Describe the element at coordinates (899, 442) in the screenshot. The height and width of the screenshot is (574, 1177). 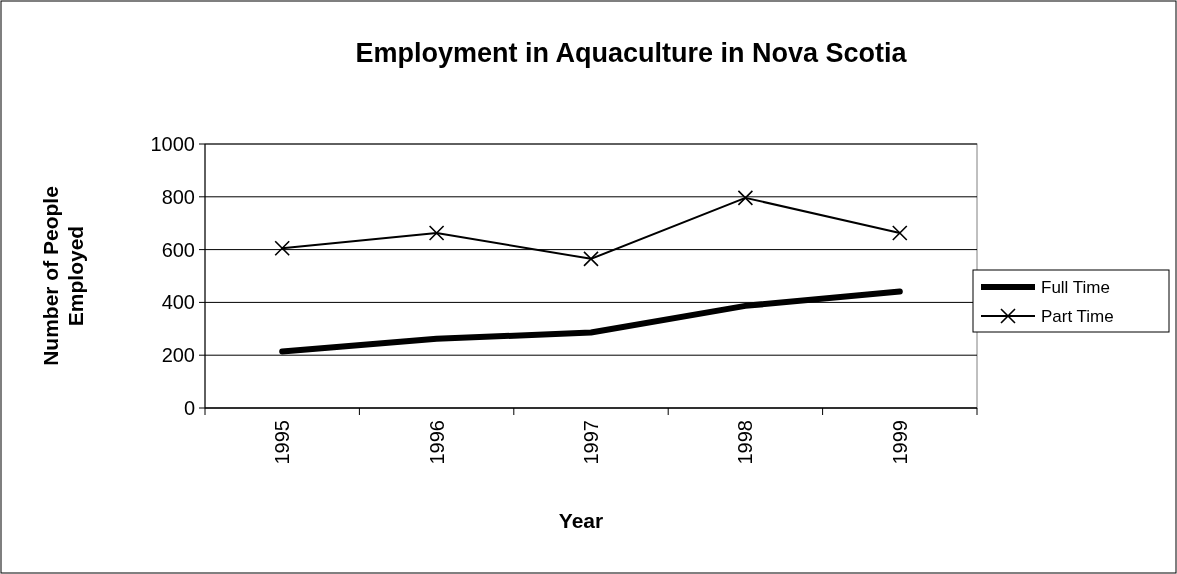
I see `x-tick-label: 1999` at that location.